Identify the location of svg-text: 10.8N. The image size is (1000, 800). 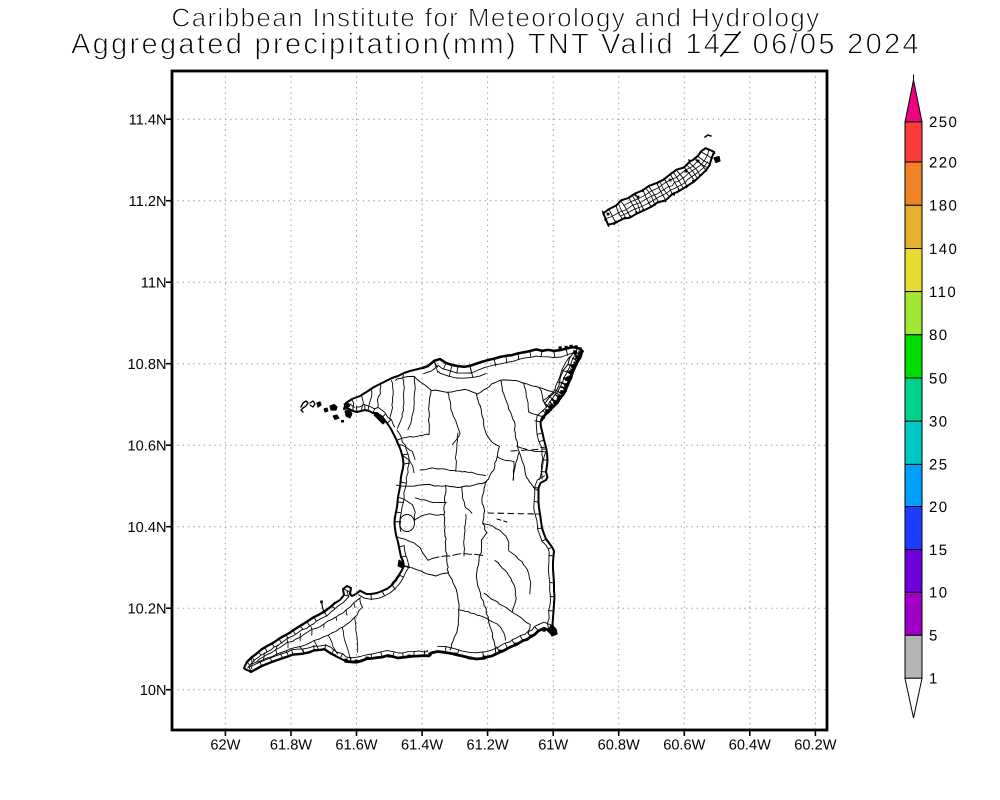
(147, 365).